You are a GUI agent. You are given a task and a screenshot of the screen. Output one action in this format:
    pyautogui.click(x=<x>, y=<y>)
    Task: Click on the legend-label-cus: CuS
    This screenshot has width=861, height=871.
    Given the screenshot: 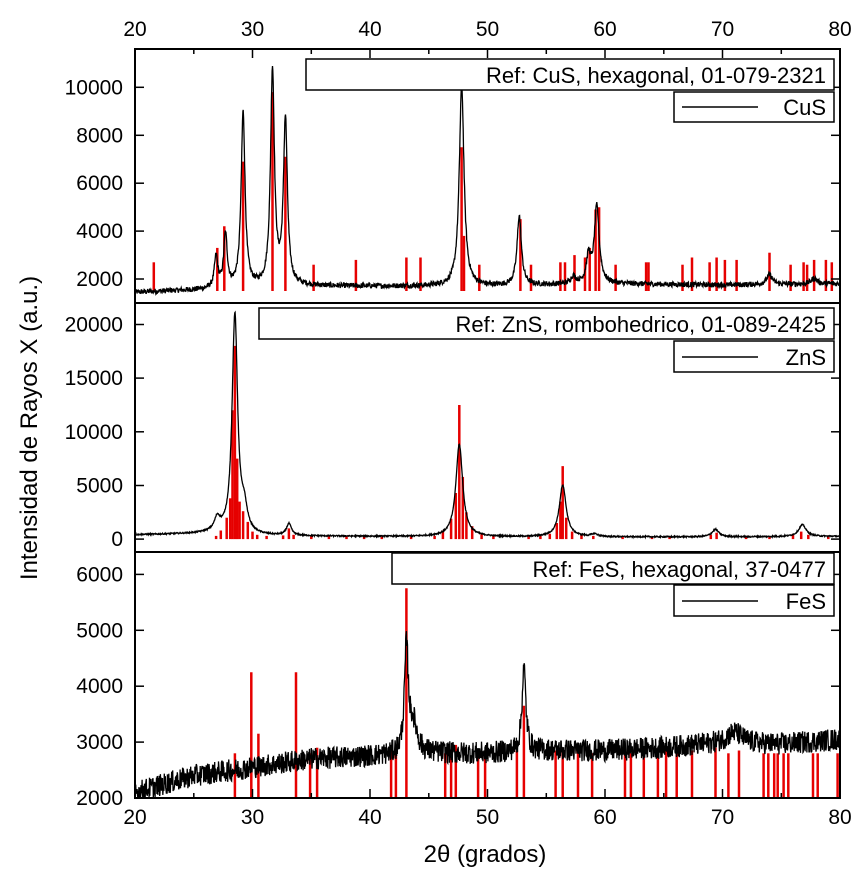 What is the action you would take?
    pyautogui.click(x=804, y=107)
    